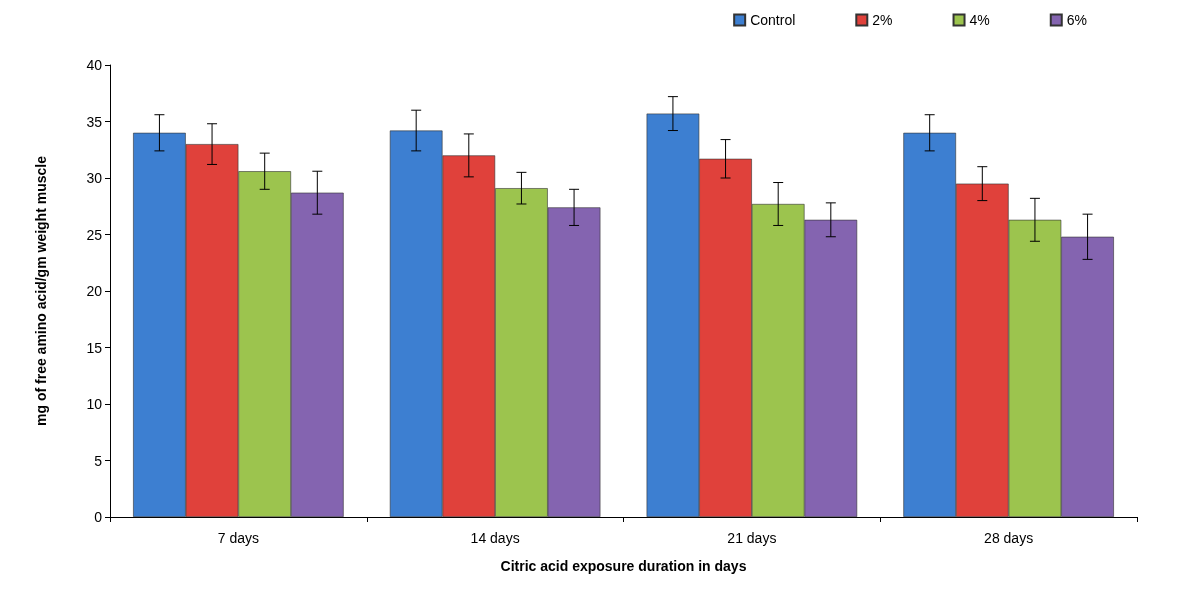 This screenshot has height=595, width=1182. What do you see at coordinates (94, 347) in the screenshot?
I see `y-tick-label: 15` at bounding box center [94, 347].